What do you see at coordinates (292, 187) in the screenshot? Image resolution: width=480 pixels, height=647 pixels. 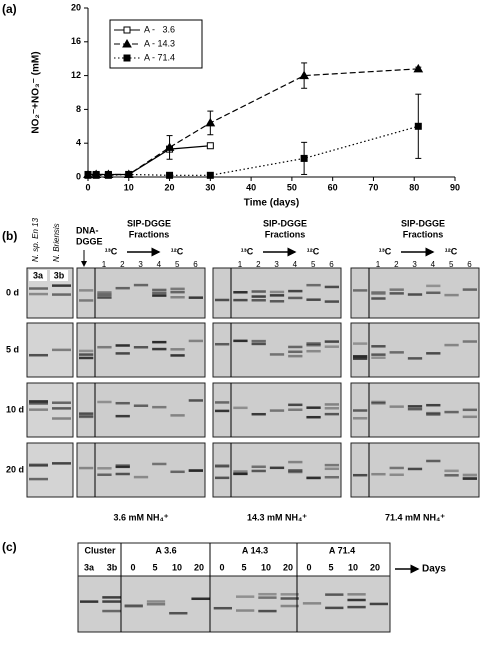 I see `x-tick-label: 50` at bounding box center [292, 187].